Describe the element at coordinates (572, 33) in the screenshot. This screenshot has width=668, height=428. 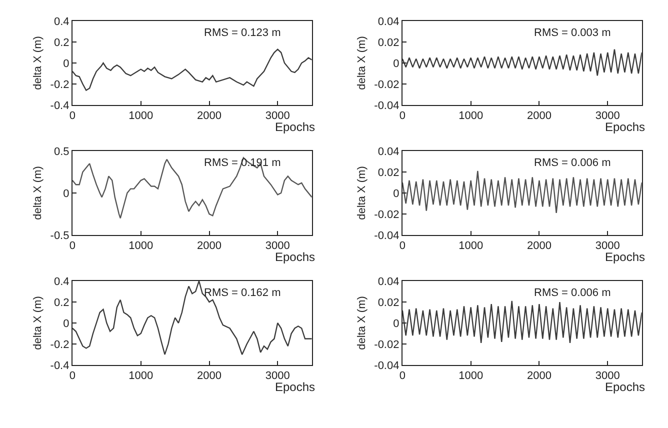
I see `annotation: RMS = 0.003 m` at that location.